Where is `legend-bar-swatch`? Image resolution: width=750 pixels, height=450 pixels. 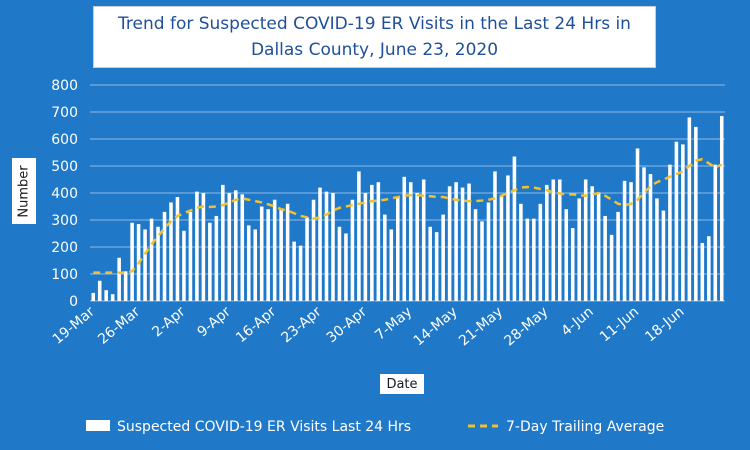 legend-bar-swatch is located at coordinates (98, 425).